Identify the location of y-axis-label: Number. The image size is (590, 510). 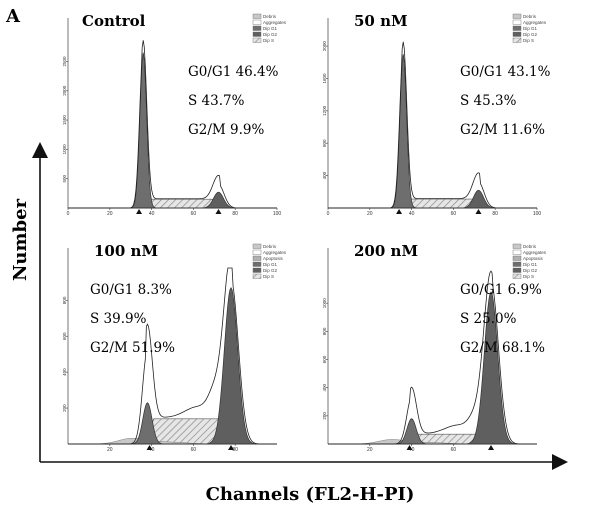
(20, 239).